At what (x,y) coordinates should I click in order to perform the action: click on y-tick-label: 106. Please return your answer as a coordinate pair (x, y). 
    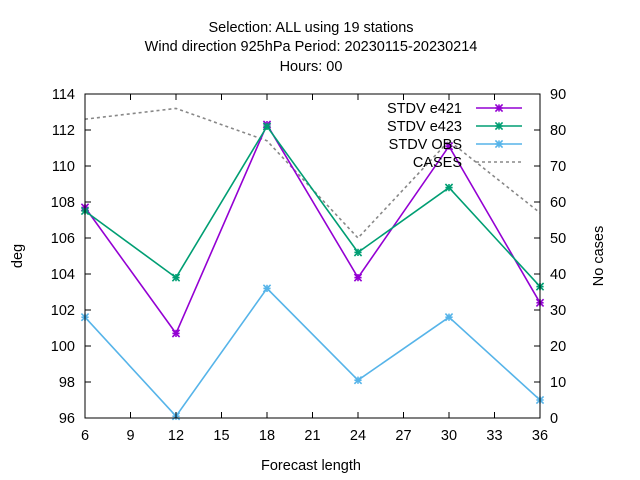
    Looking at the image, I should click on (63, 239).